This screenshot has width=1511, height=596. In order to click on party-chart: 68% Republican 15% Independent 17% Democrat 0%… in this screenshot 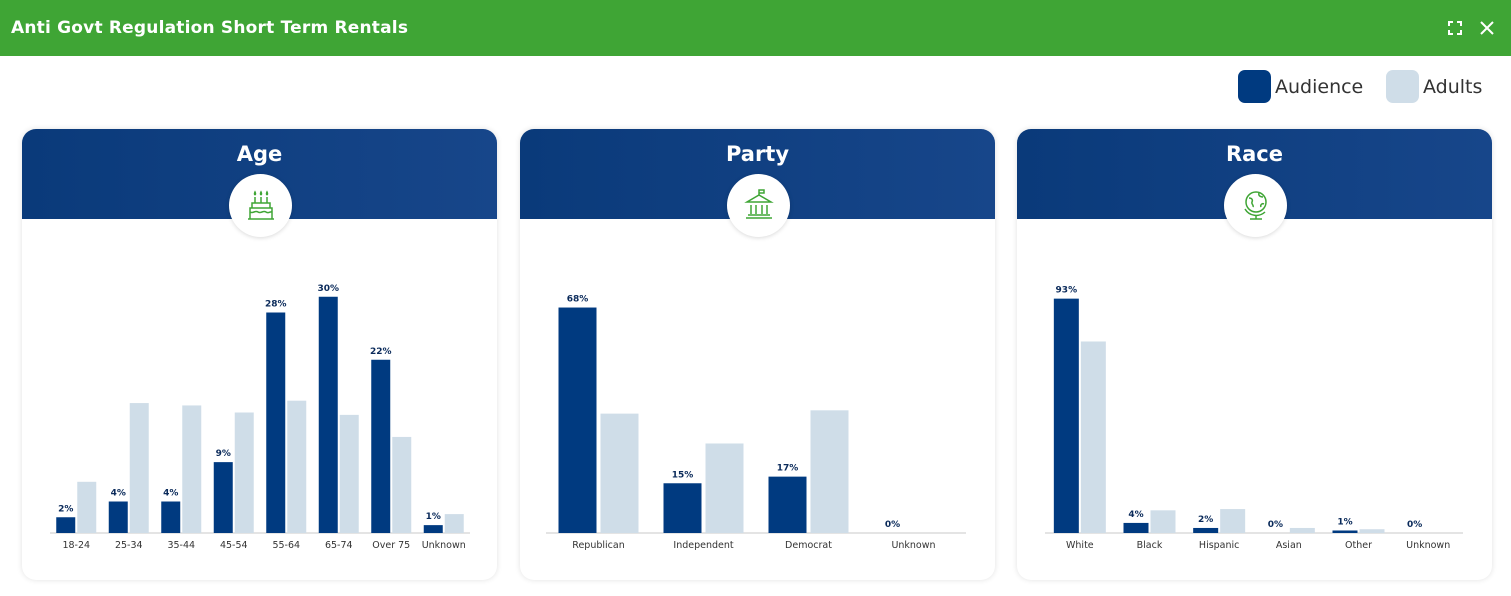, I will do `click(756, 423)`.